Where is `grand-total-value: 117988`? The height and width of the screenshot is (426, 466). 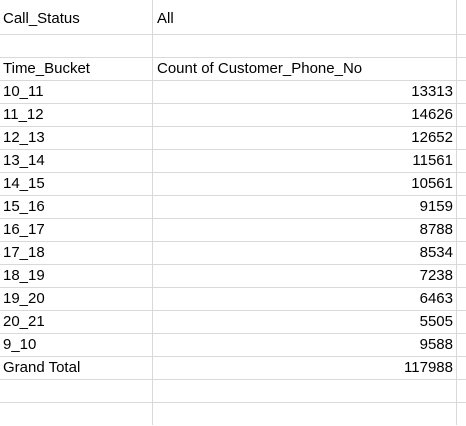
grand-total-value: 117988 is located at coordinates (305, 368).